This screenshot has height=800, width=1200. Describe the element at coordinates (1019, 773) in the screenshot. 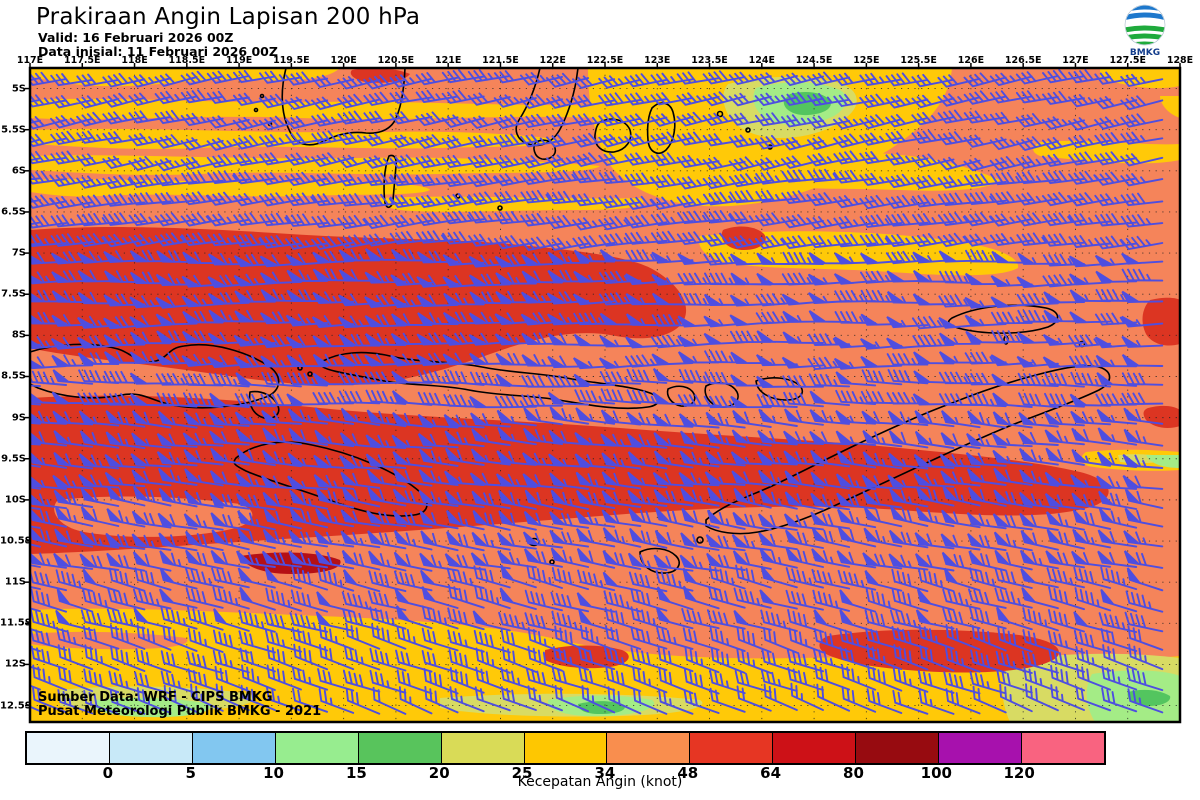

I see `legend-tick-label: 120` at that location.